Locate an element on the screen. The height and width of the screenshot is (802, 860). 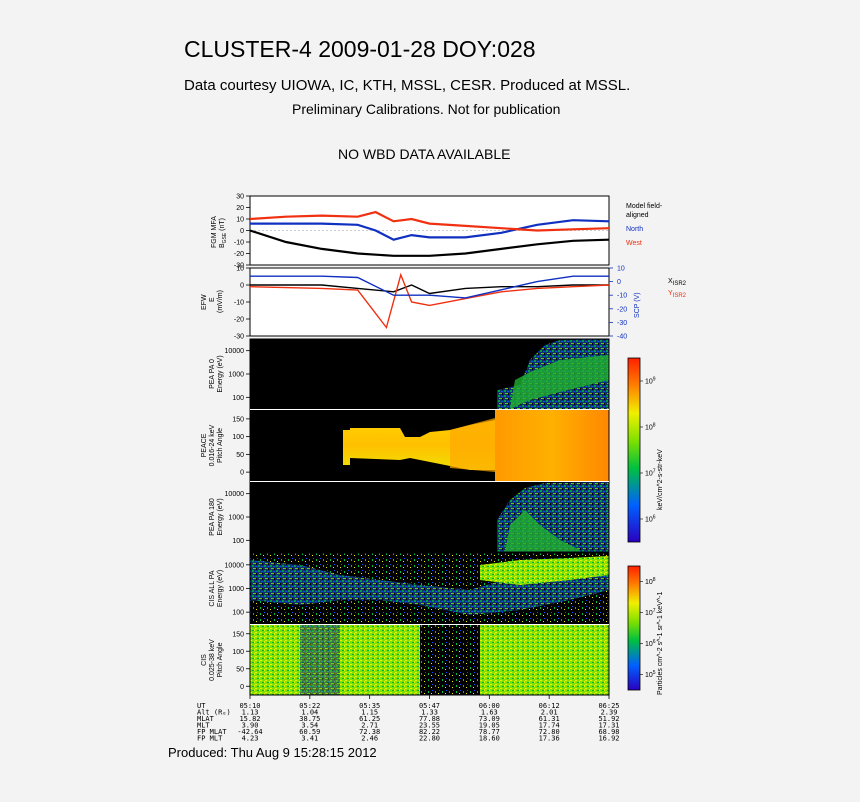
ephemeris-fp-mlat: 60.59 is located at coordinates (309, 732).